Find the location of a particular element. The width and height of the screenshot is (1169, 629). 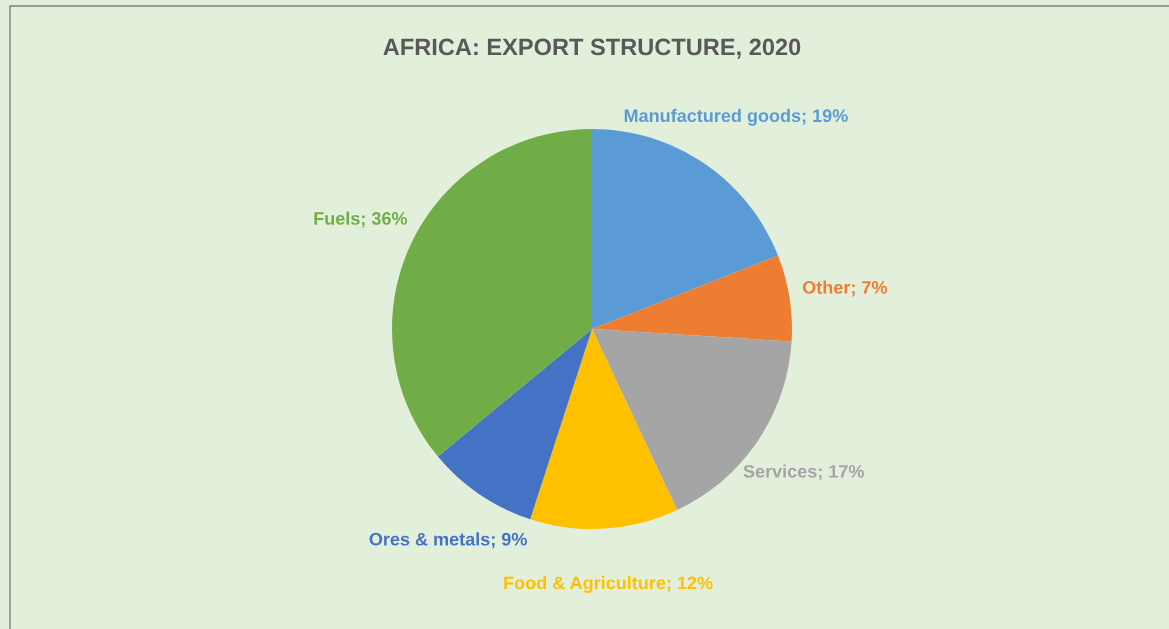

chart-title: AFRICA: EXPORT STRUCTURE, 2020 is located at coordinates (592, 48).